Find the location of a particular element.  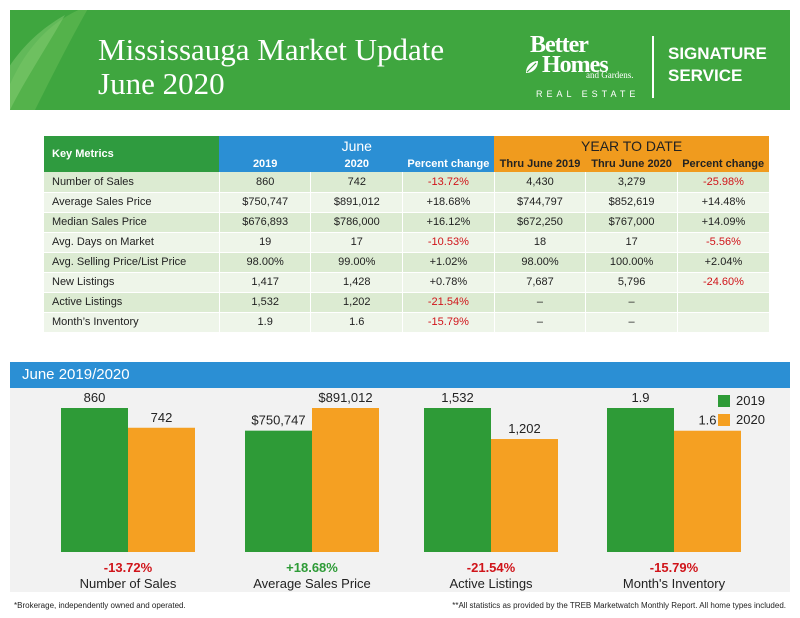

table-cell: 7,687 is located at coordinates (539, 282).